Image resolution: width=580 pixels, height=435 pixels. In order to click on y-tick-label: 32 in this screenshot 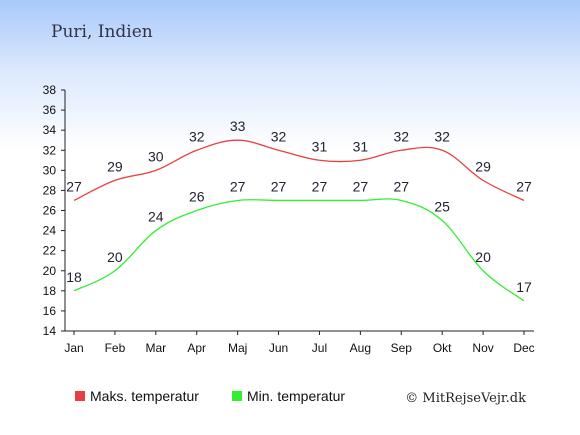, I will do `click(50, 150)`.